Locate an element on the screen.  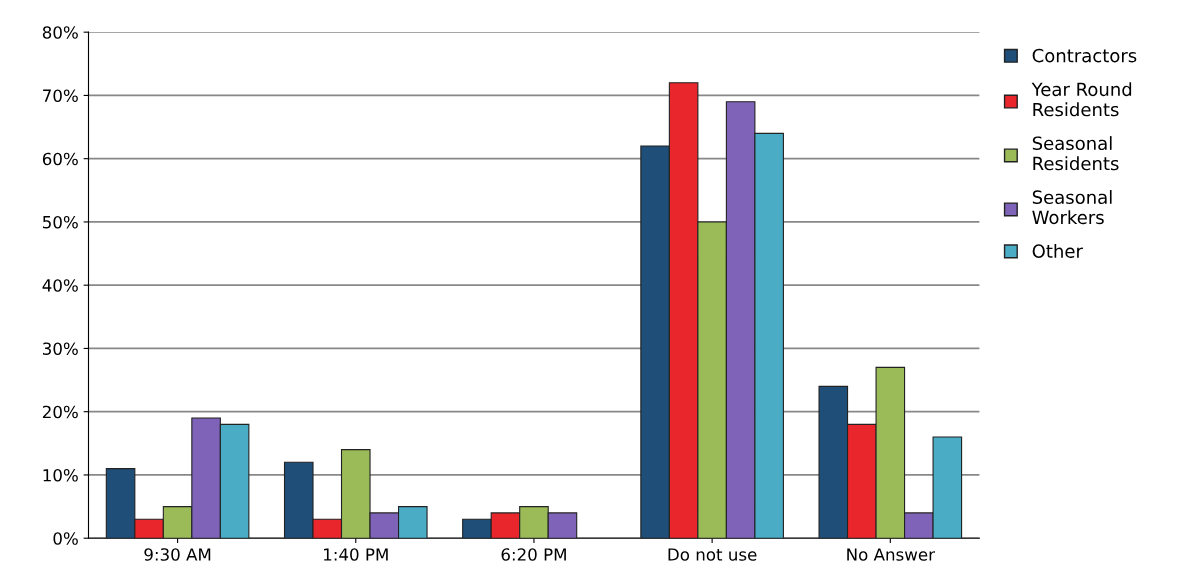
legend-label: Seasonal Residents is located at coordinates (1075, 153).